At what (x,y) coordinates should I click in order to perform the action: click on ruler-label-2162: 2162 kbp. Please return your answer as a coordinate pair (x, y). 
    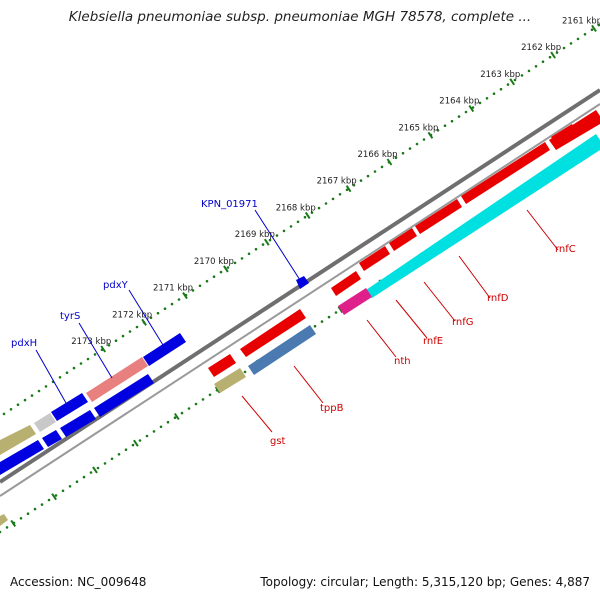
    Looking at the image, I should click on (541, 48).